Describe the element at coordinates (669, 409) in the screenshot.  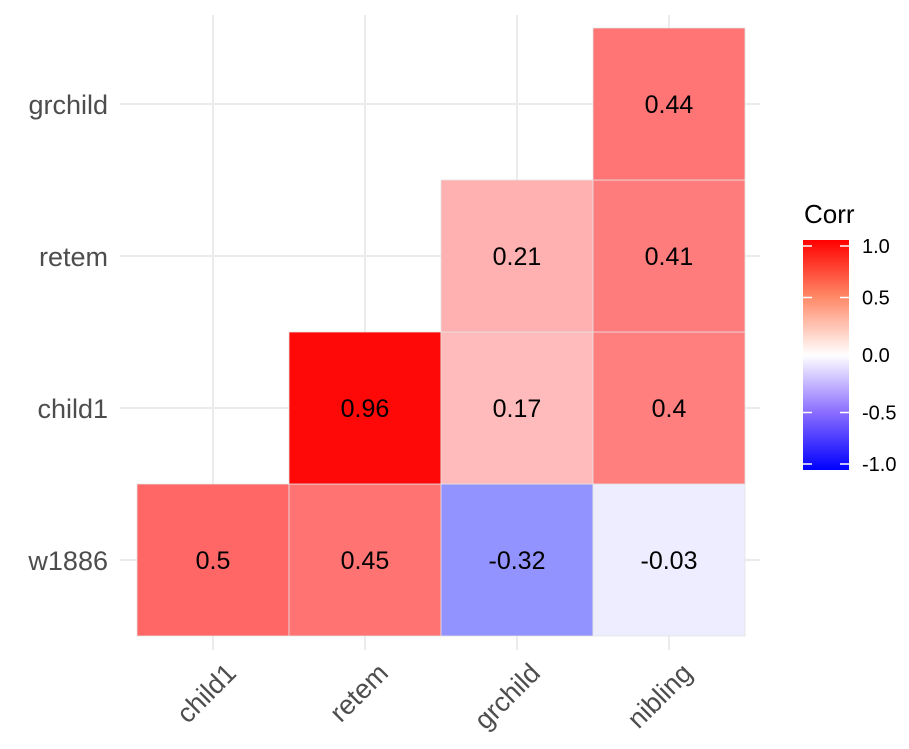
I see `cell-value-label: 0.4` at that location.